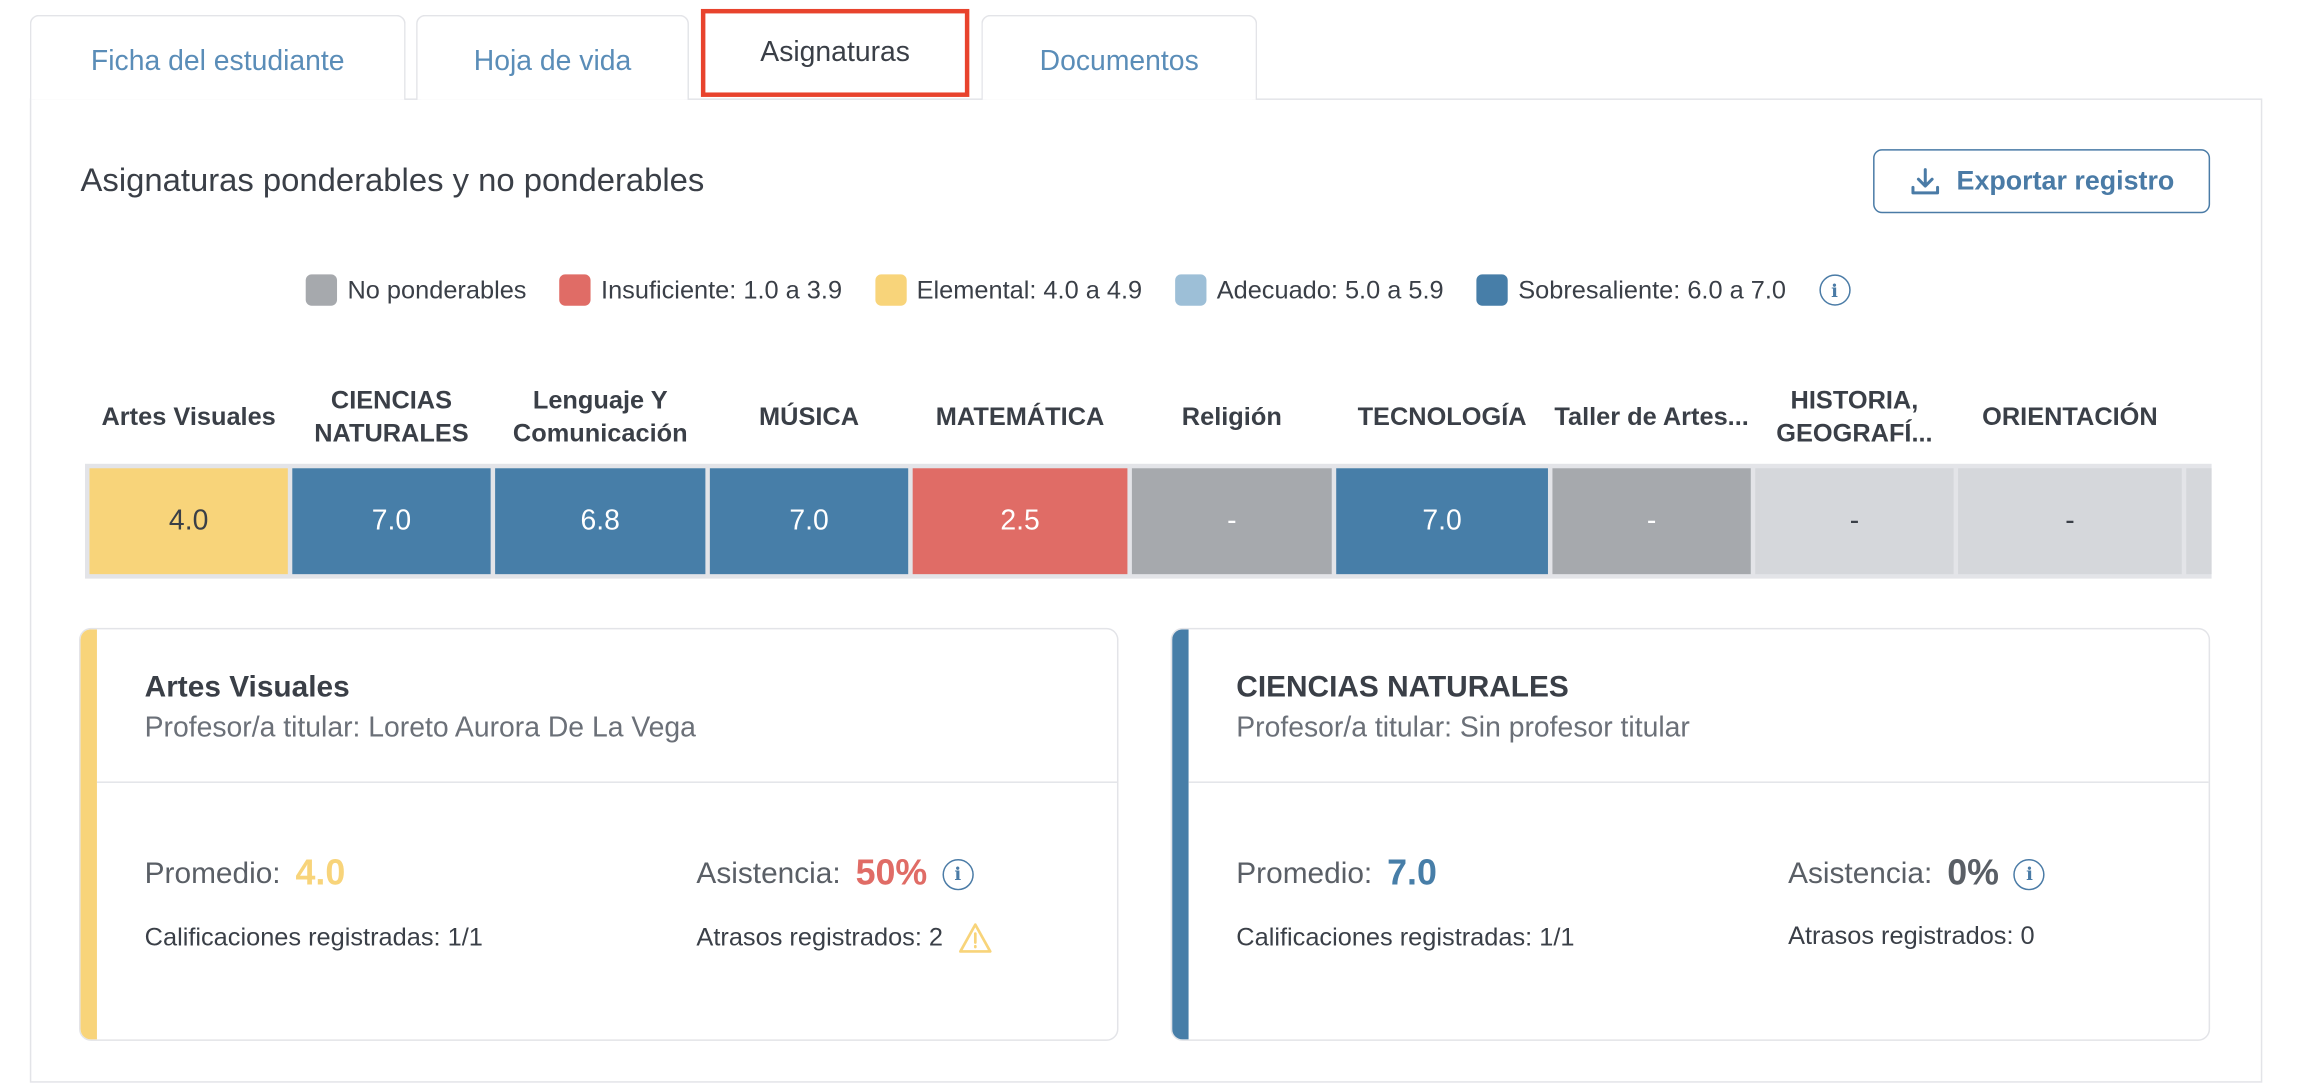  I want to click on card-promedio: Promedio: 4.0, so click(245, 874).